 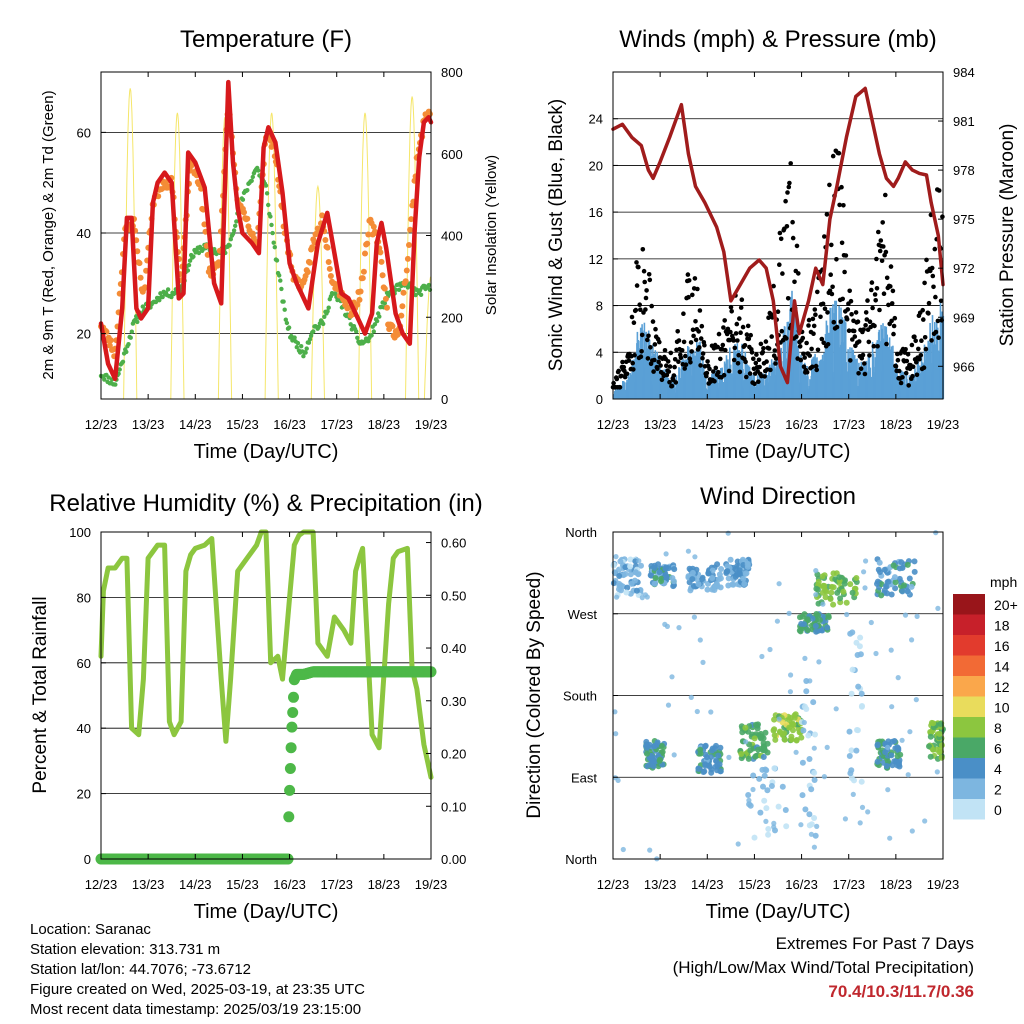 What do you see at coordinates (412, 248) in the screenshot?
I see `solar-insolation-line` at bounding box center [412, 248].